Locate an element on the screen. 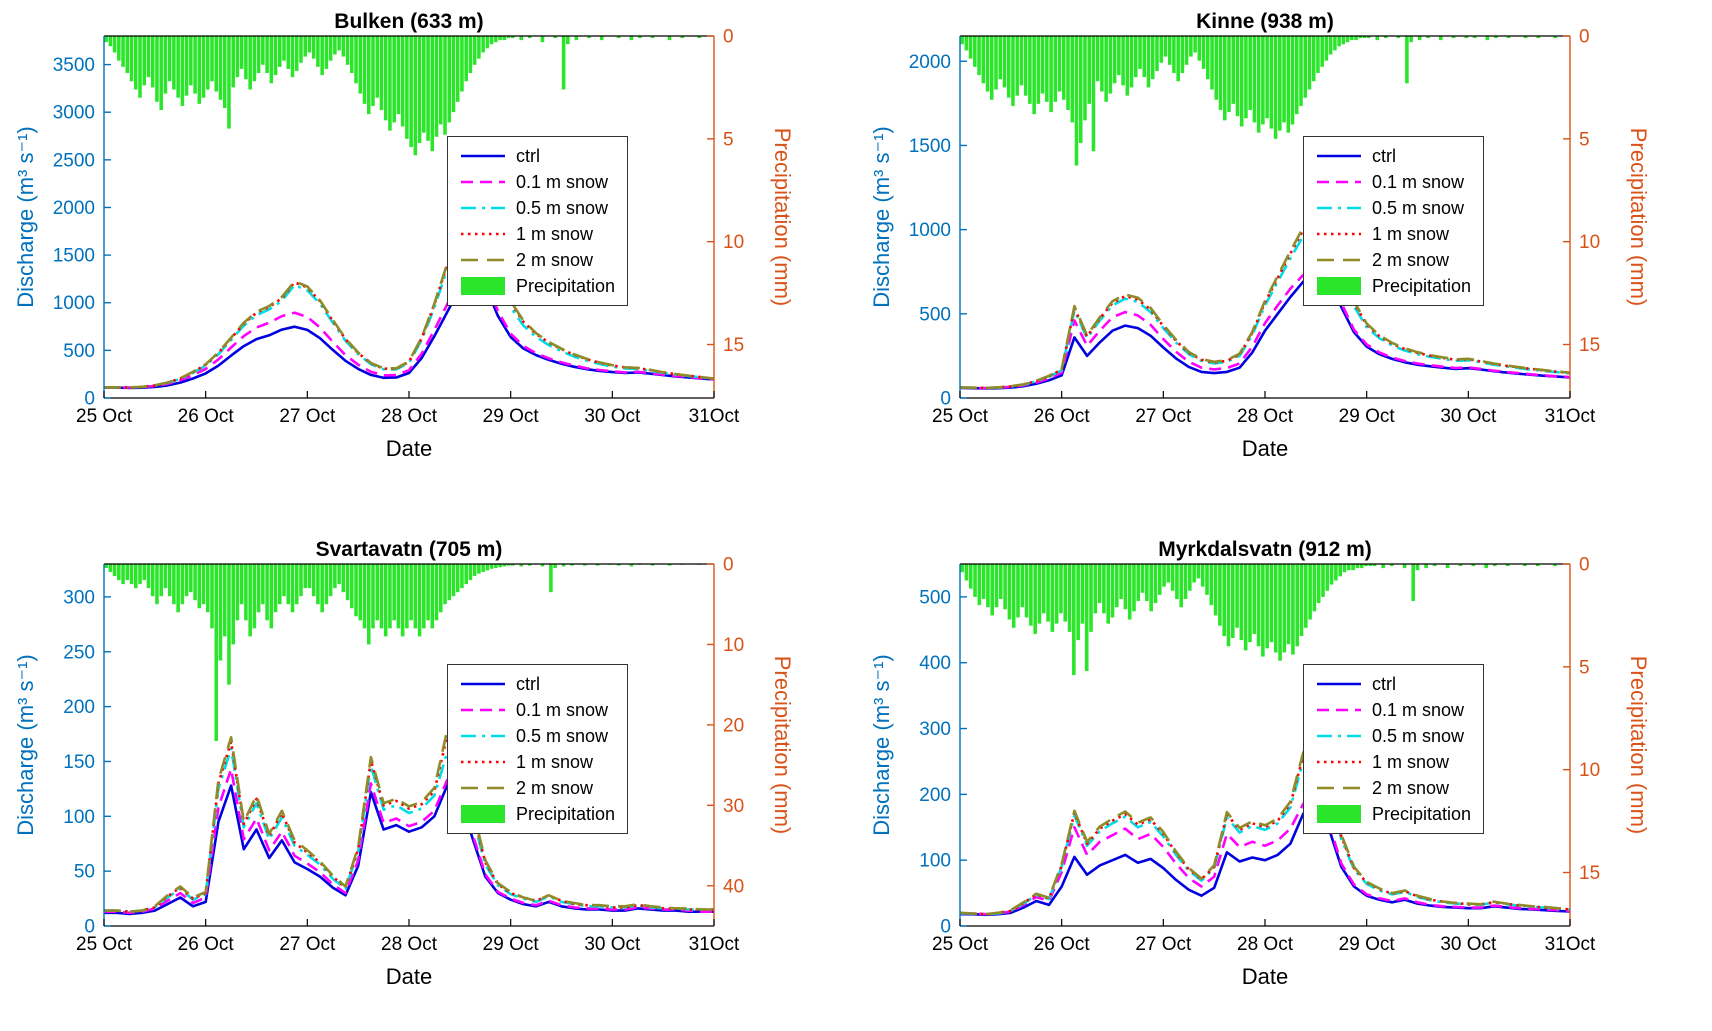  left-tick-label: 100 is located at coordinates (79, 817).